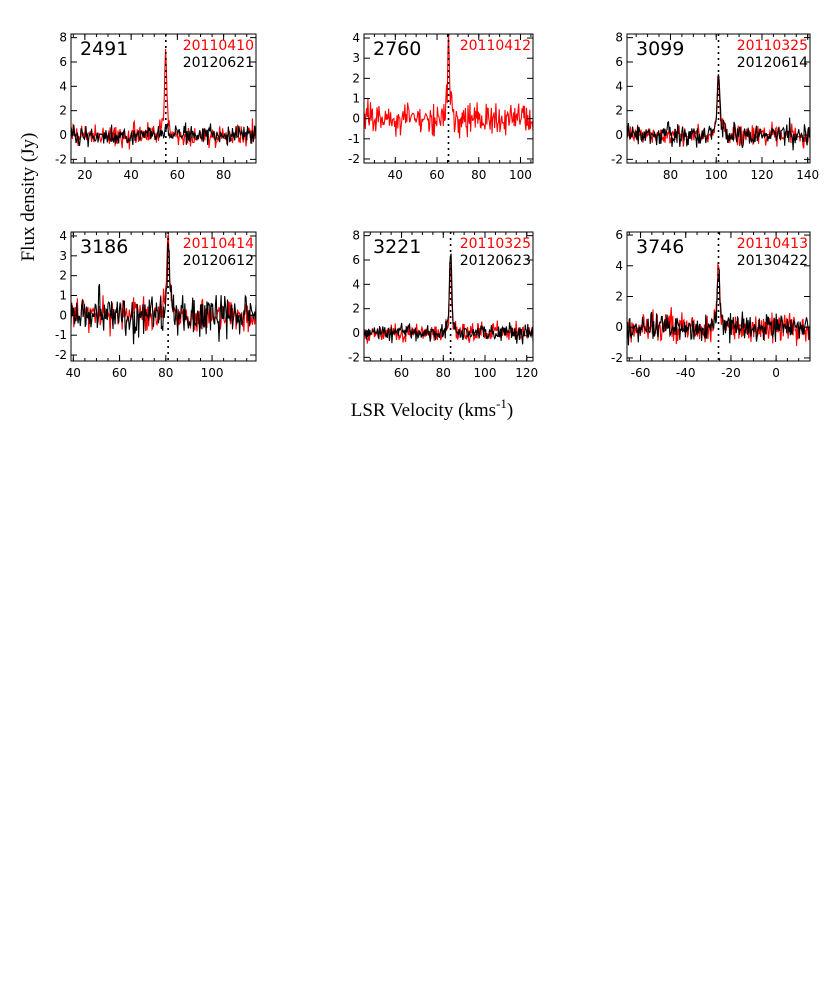 The width and height of the screenshot is (830, 997). I want to click on x-axis-title-unit-exponent: -1, so click(501, 403).